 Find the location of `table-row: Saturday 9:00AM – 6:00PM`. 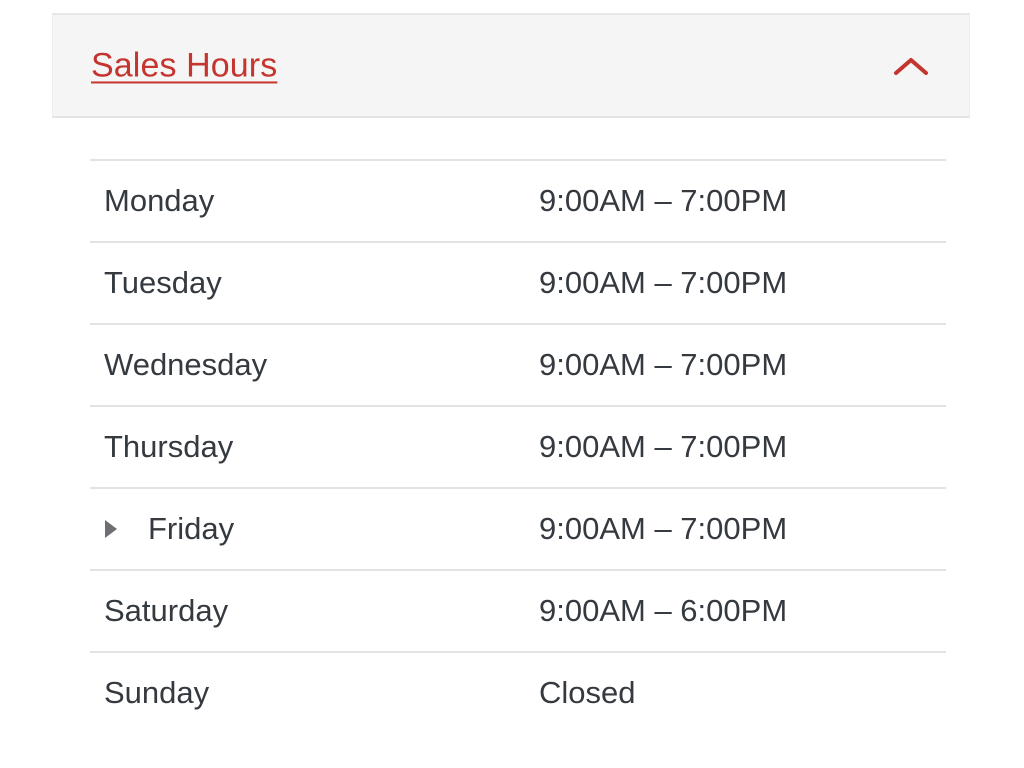

table-row: Saturday 9:00AM – 6:00PM is located at coordinates (518, 610).